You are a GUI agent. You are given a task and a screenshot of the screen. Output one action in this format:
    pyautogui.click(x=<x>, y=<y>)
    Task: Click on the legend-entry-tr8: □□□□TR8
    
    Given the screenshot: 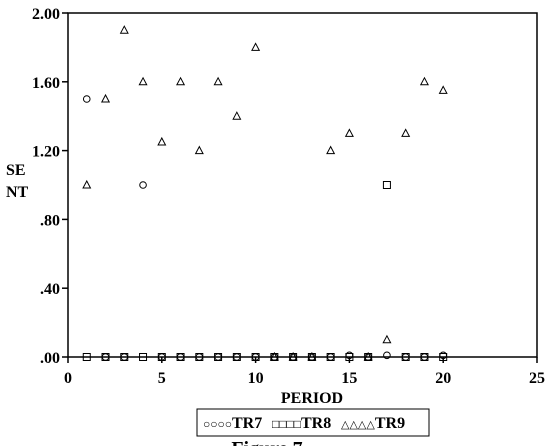 What is the action you would take?
    pyautogui.click(x=301, y=423)
    